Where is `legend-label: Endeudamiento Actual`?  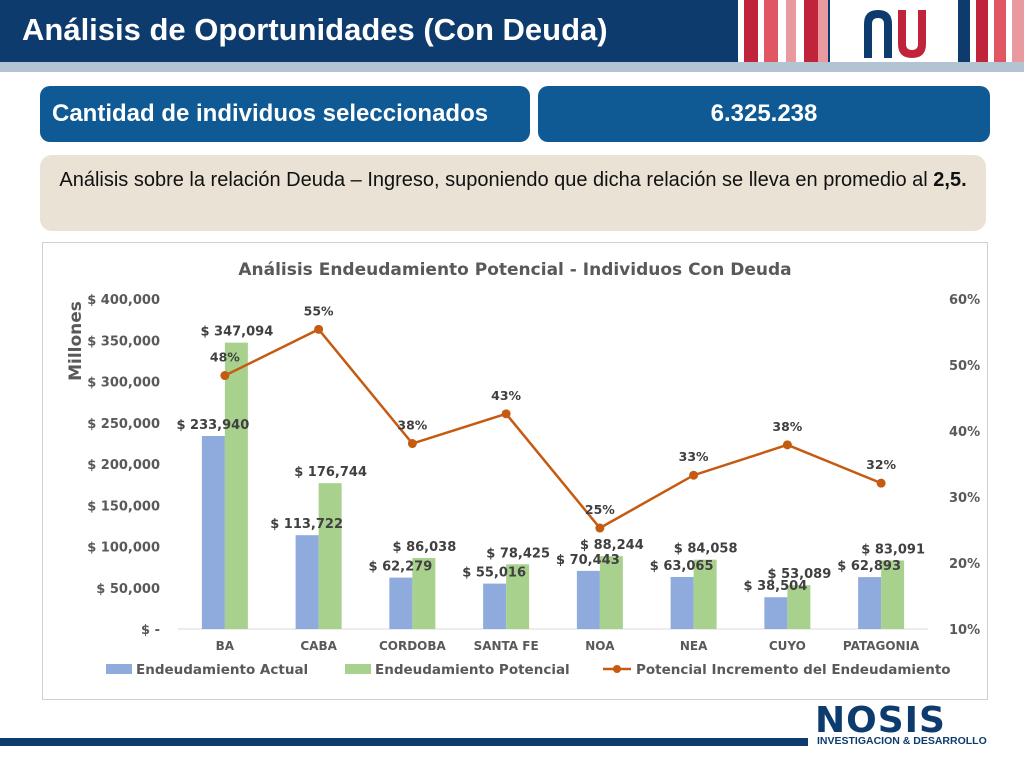
legend-label: Endeudamiento Actual is located at coordinates (222, 670).